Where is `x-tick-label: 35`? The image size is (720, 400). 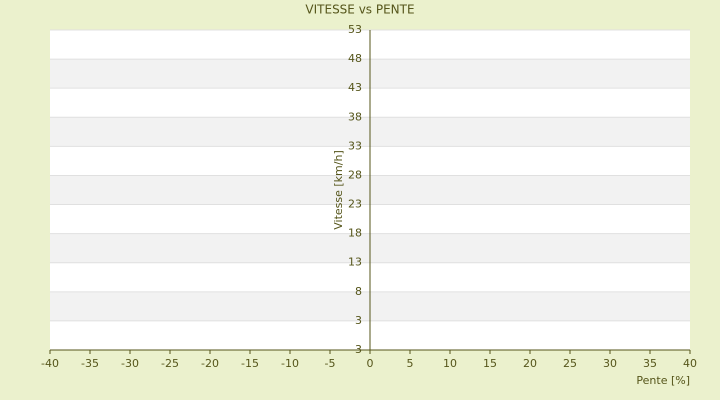
x-tick-label: 35 is located at coordinates (650, 363).